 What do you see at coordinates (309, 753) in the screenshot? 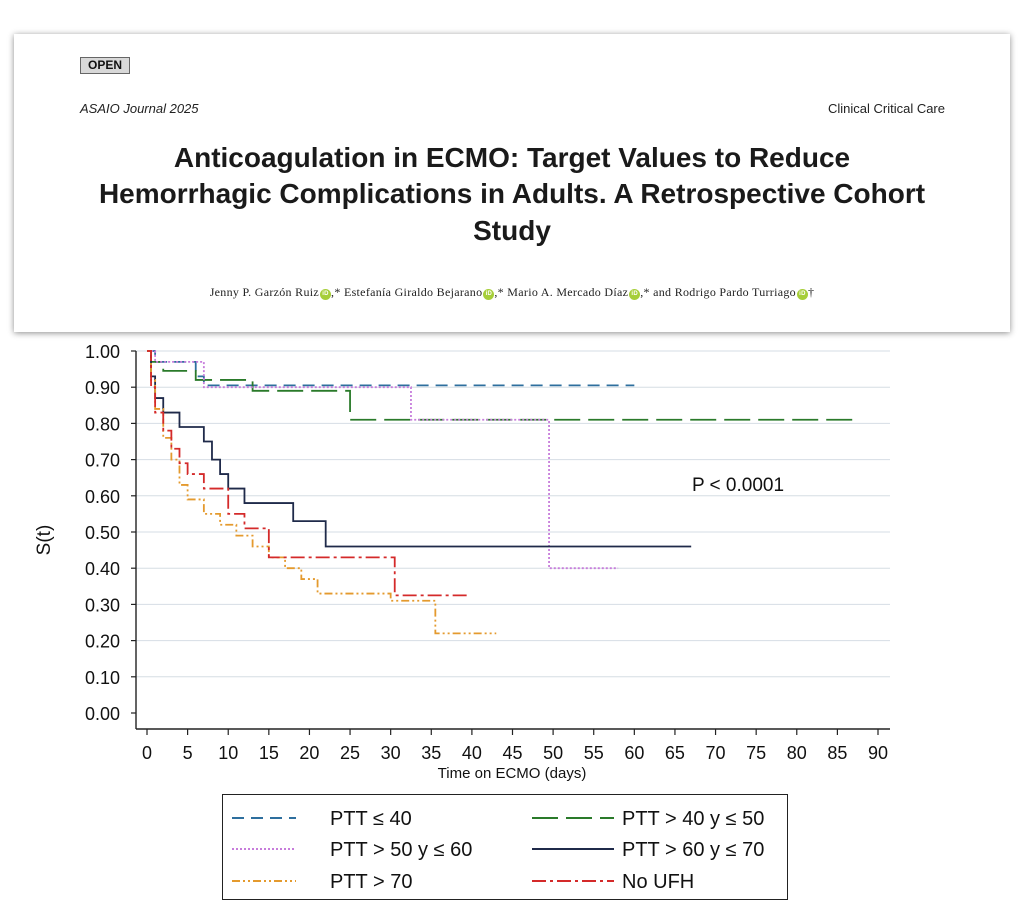
I see `x-tick-label: 20` at bounding box center [309, 753].